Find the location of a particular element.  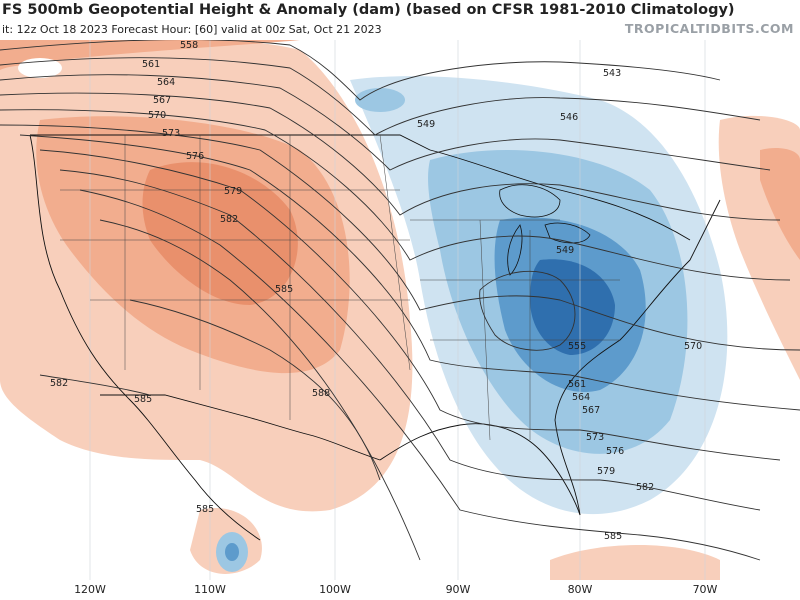

longitude-label: 100W is located at coordinates (335, 589).